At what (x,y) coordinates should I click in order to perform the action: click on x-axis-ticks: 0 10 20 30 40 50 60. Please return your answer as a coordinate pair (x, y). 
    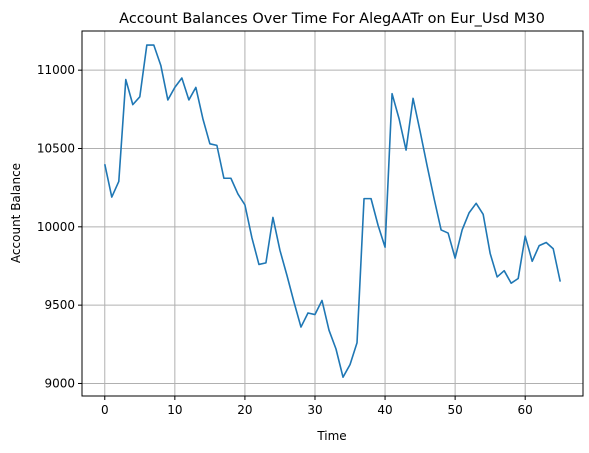
    Looking at the image, I should click on (317, 406).